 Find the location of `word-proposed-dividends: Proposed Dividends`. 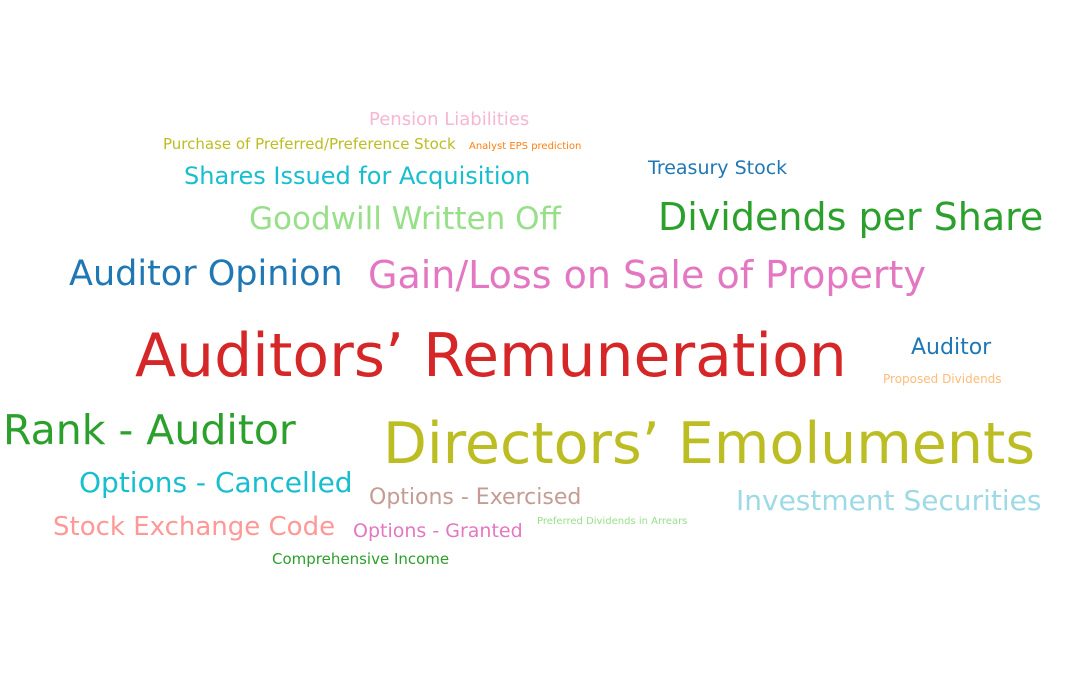

word-proposed-dividends: Proposed Dividends is located at coordinates (942, 378).